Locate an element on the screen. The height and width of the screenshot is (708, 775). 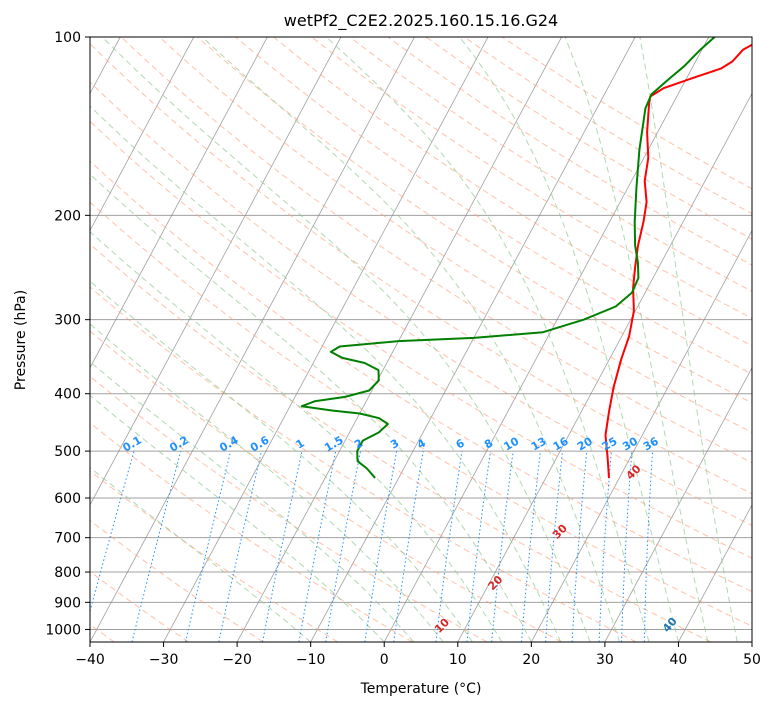
moist-adiabat-label: 40 is located at coordinates (634, 472).